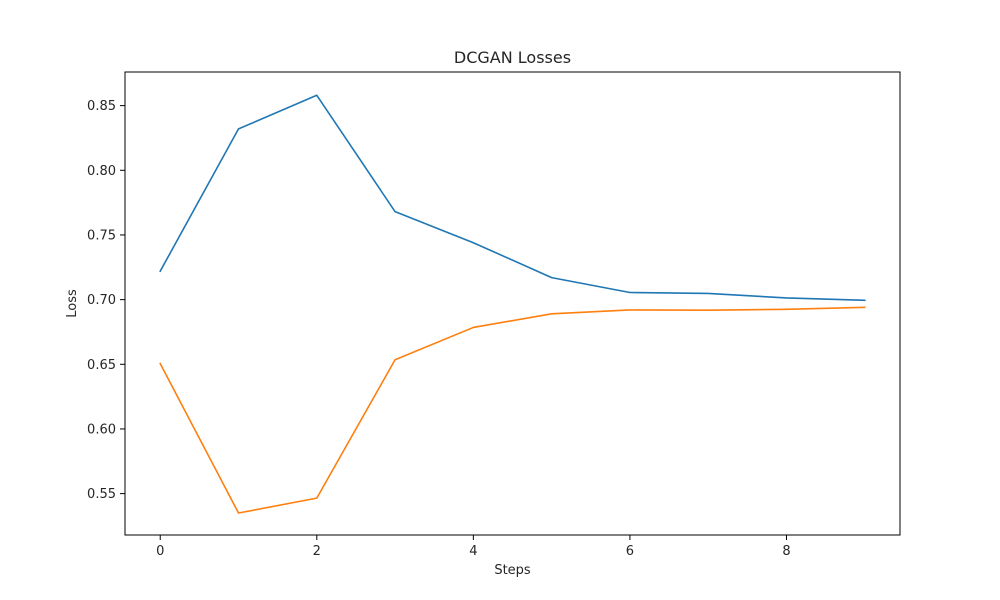 The width and height of the screenshot is (1000, 600). Describe the element at coordinates (473, 551) in the screenshot. I see `x-tick-label: 4` at that location.